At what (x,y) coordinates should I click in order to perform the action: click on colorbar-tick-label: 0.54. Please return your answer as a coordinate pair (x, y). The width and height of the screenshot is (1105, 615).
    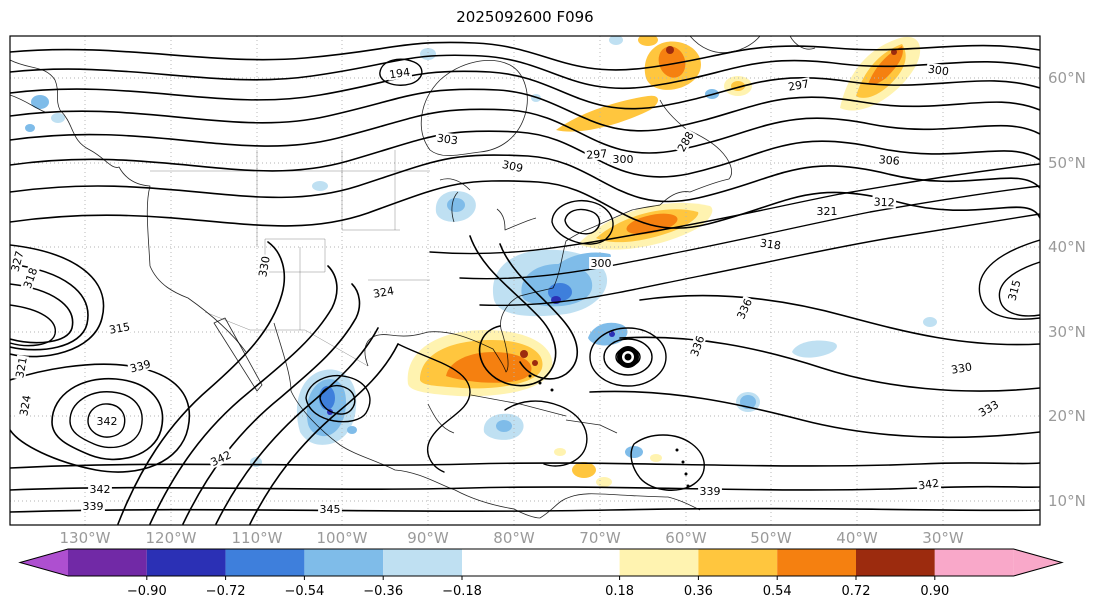
    Looking at the image, I should click on (777, 591).